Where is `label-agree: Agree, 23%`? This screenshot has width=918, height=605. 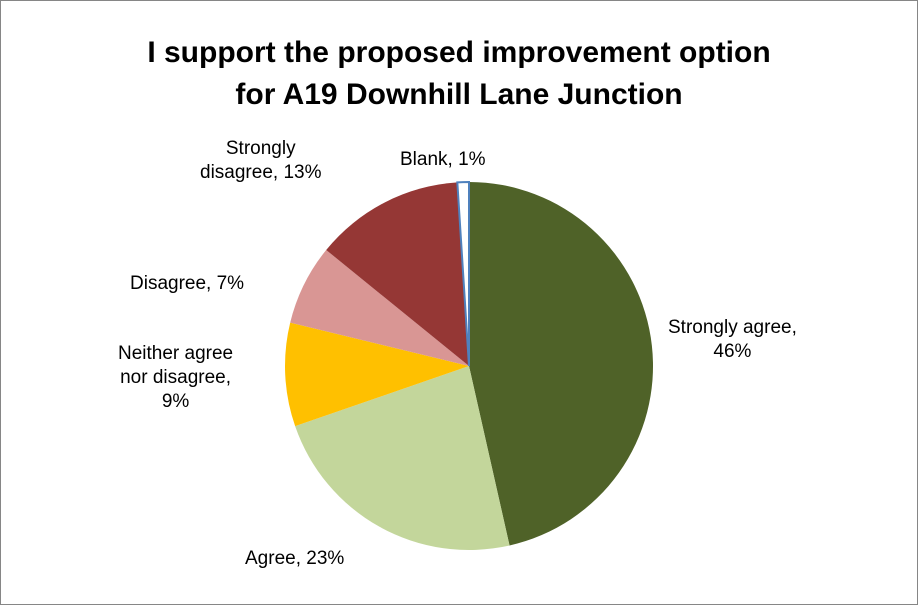 label-agree: Agree, 23% is located at coordinates (295, 558).